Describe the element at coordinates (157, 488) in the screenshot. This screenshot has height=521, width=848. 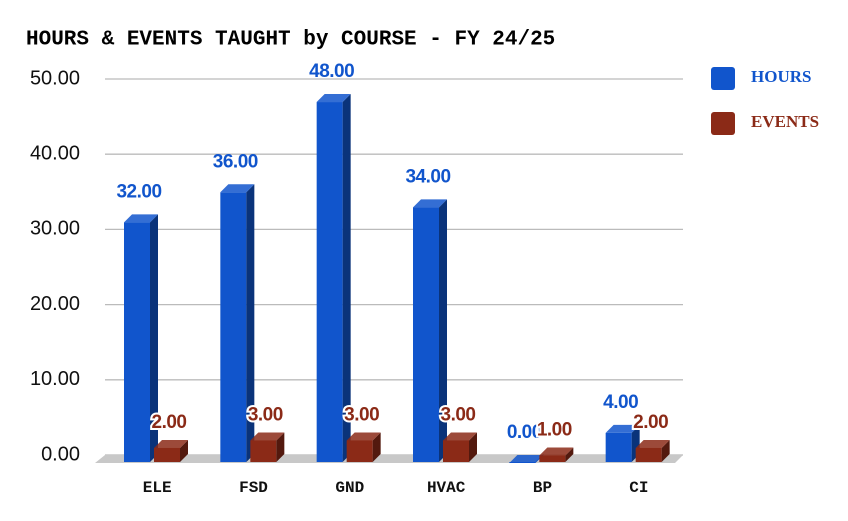
I see `x-tick-label: ELE` at that location.